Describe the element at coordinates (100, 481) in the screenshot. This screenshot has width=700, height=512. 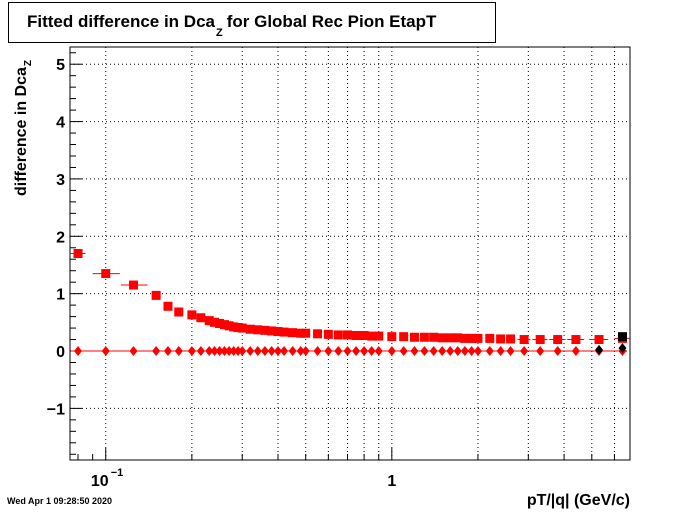
I see `x-tick-label: 10` at that location.